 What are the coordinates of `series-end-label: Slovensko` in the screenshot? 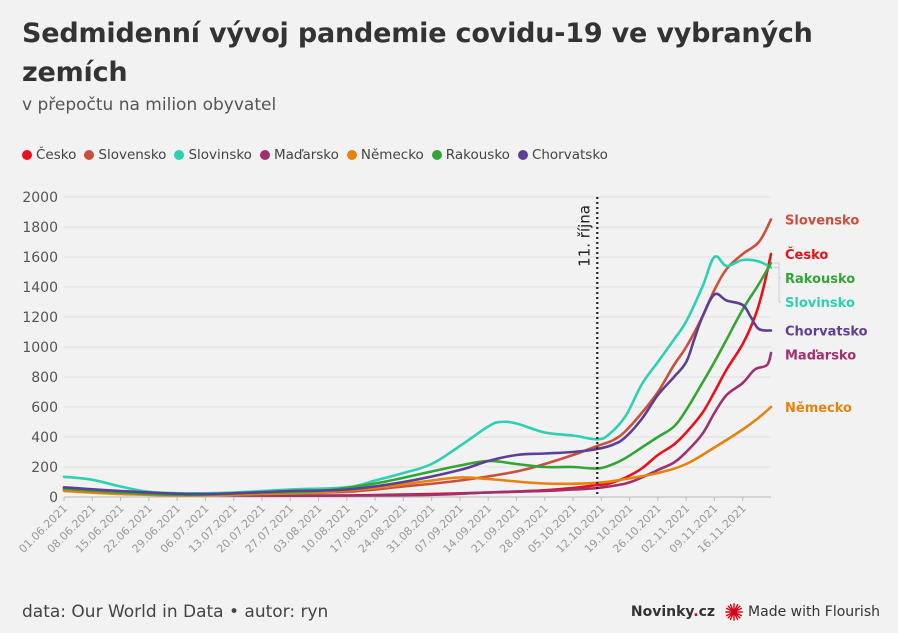 It's located at (822, 221).